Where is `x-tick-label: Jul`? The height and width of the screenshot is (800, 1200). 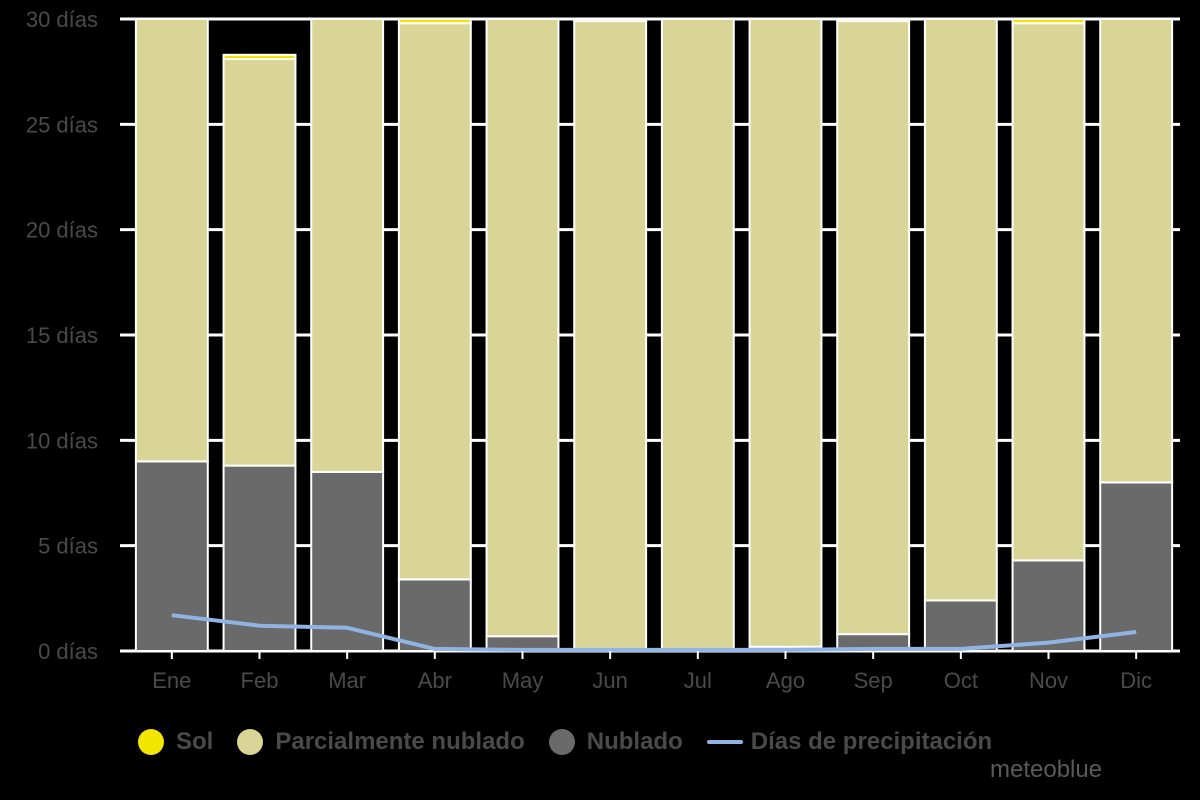 x-tick-label: Jul is located at coordinates (698, 680).